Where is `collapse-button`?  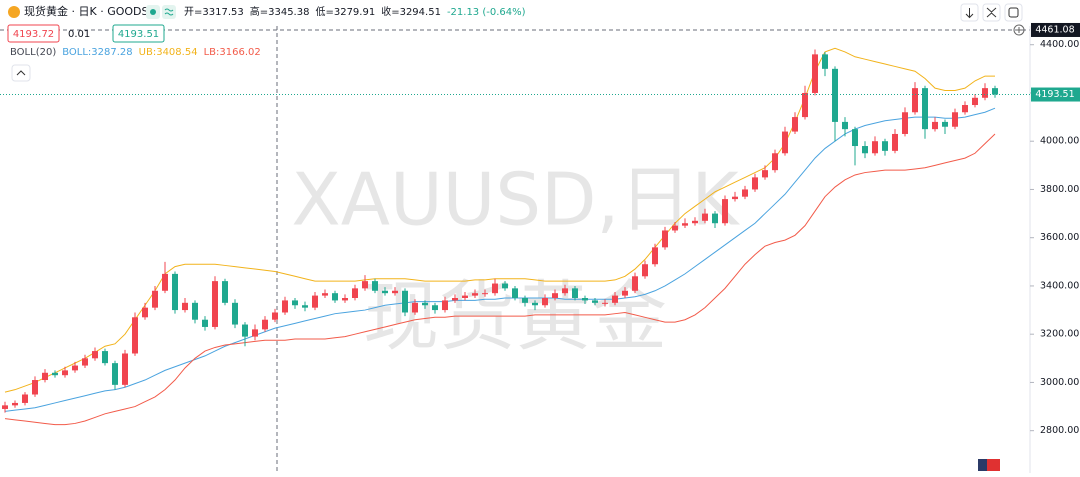 collapse-button is located at coordinates (21, 73).